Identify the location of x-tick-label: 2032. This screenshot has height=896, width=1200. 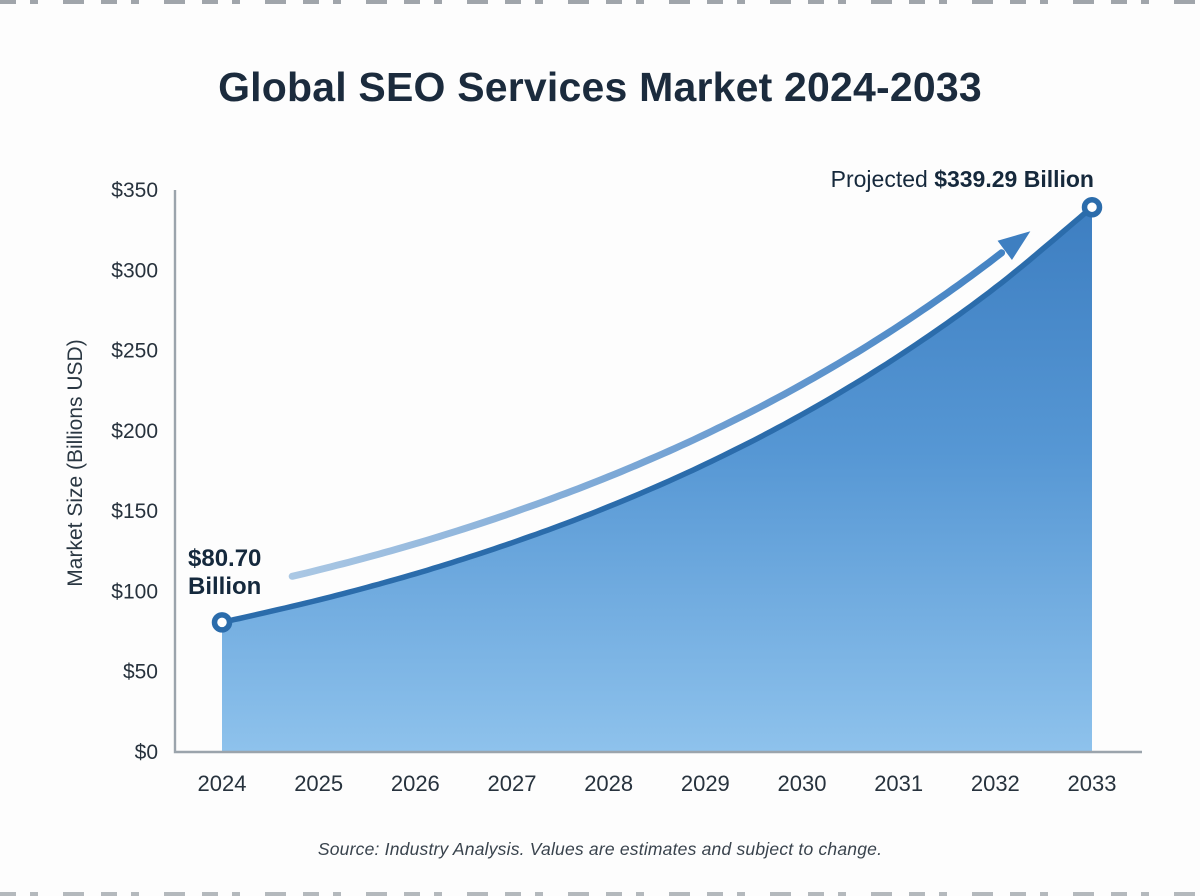
(995, 783).